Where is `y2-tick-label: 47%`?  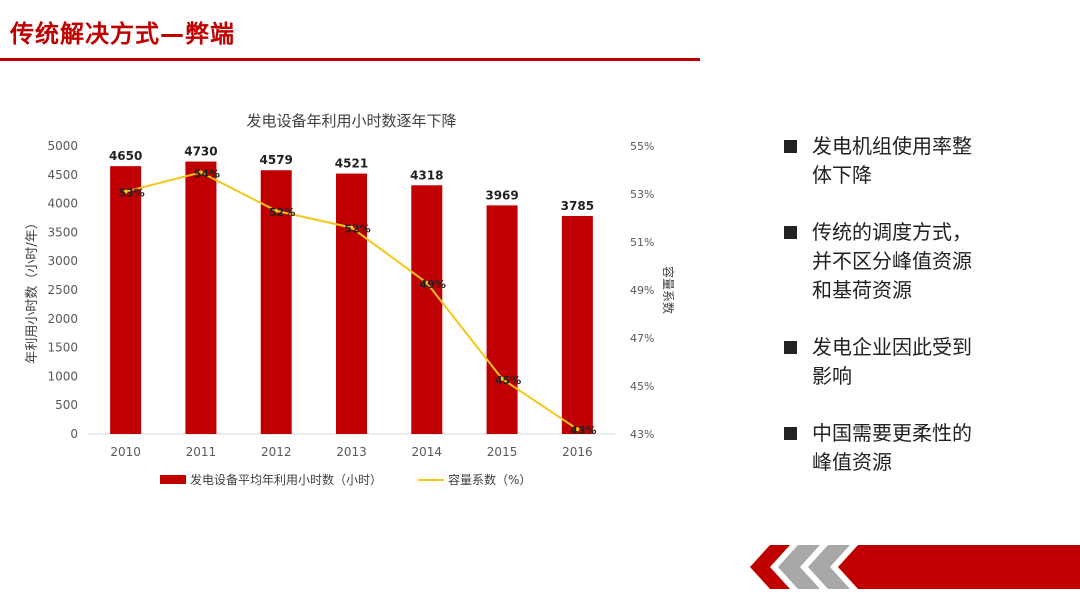
y2-tick-label: 47% is located at coordinates (642, 338).